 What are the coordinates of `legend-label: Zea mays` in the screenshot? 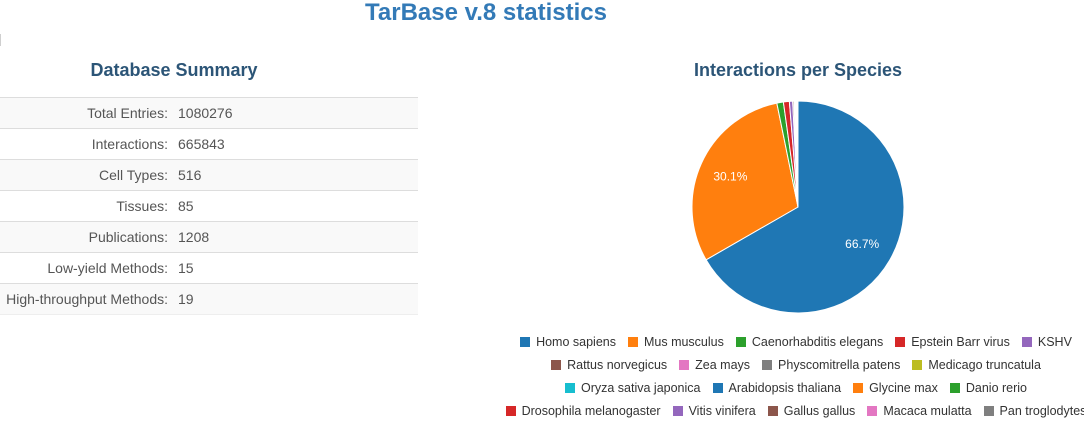 It's located at (722, 365).